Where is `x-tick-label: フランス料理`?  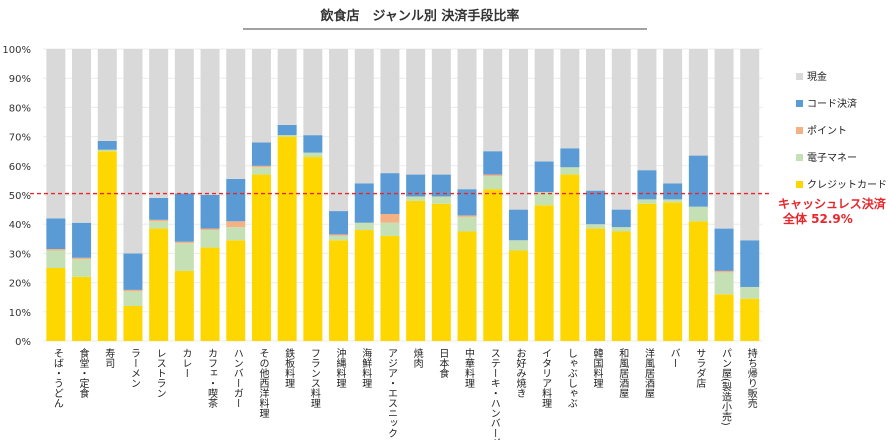
x-tick-label: フランス料理 is located at coordinates (314, 378).